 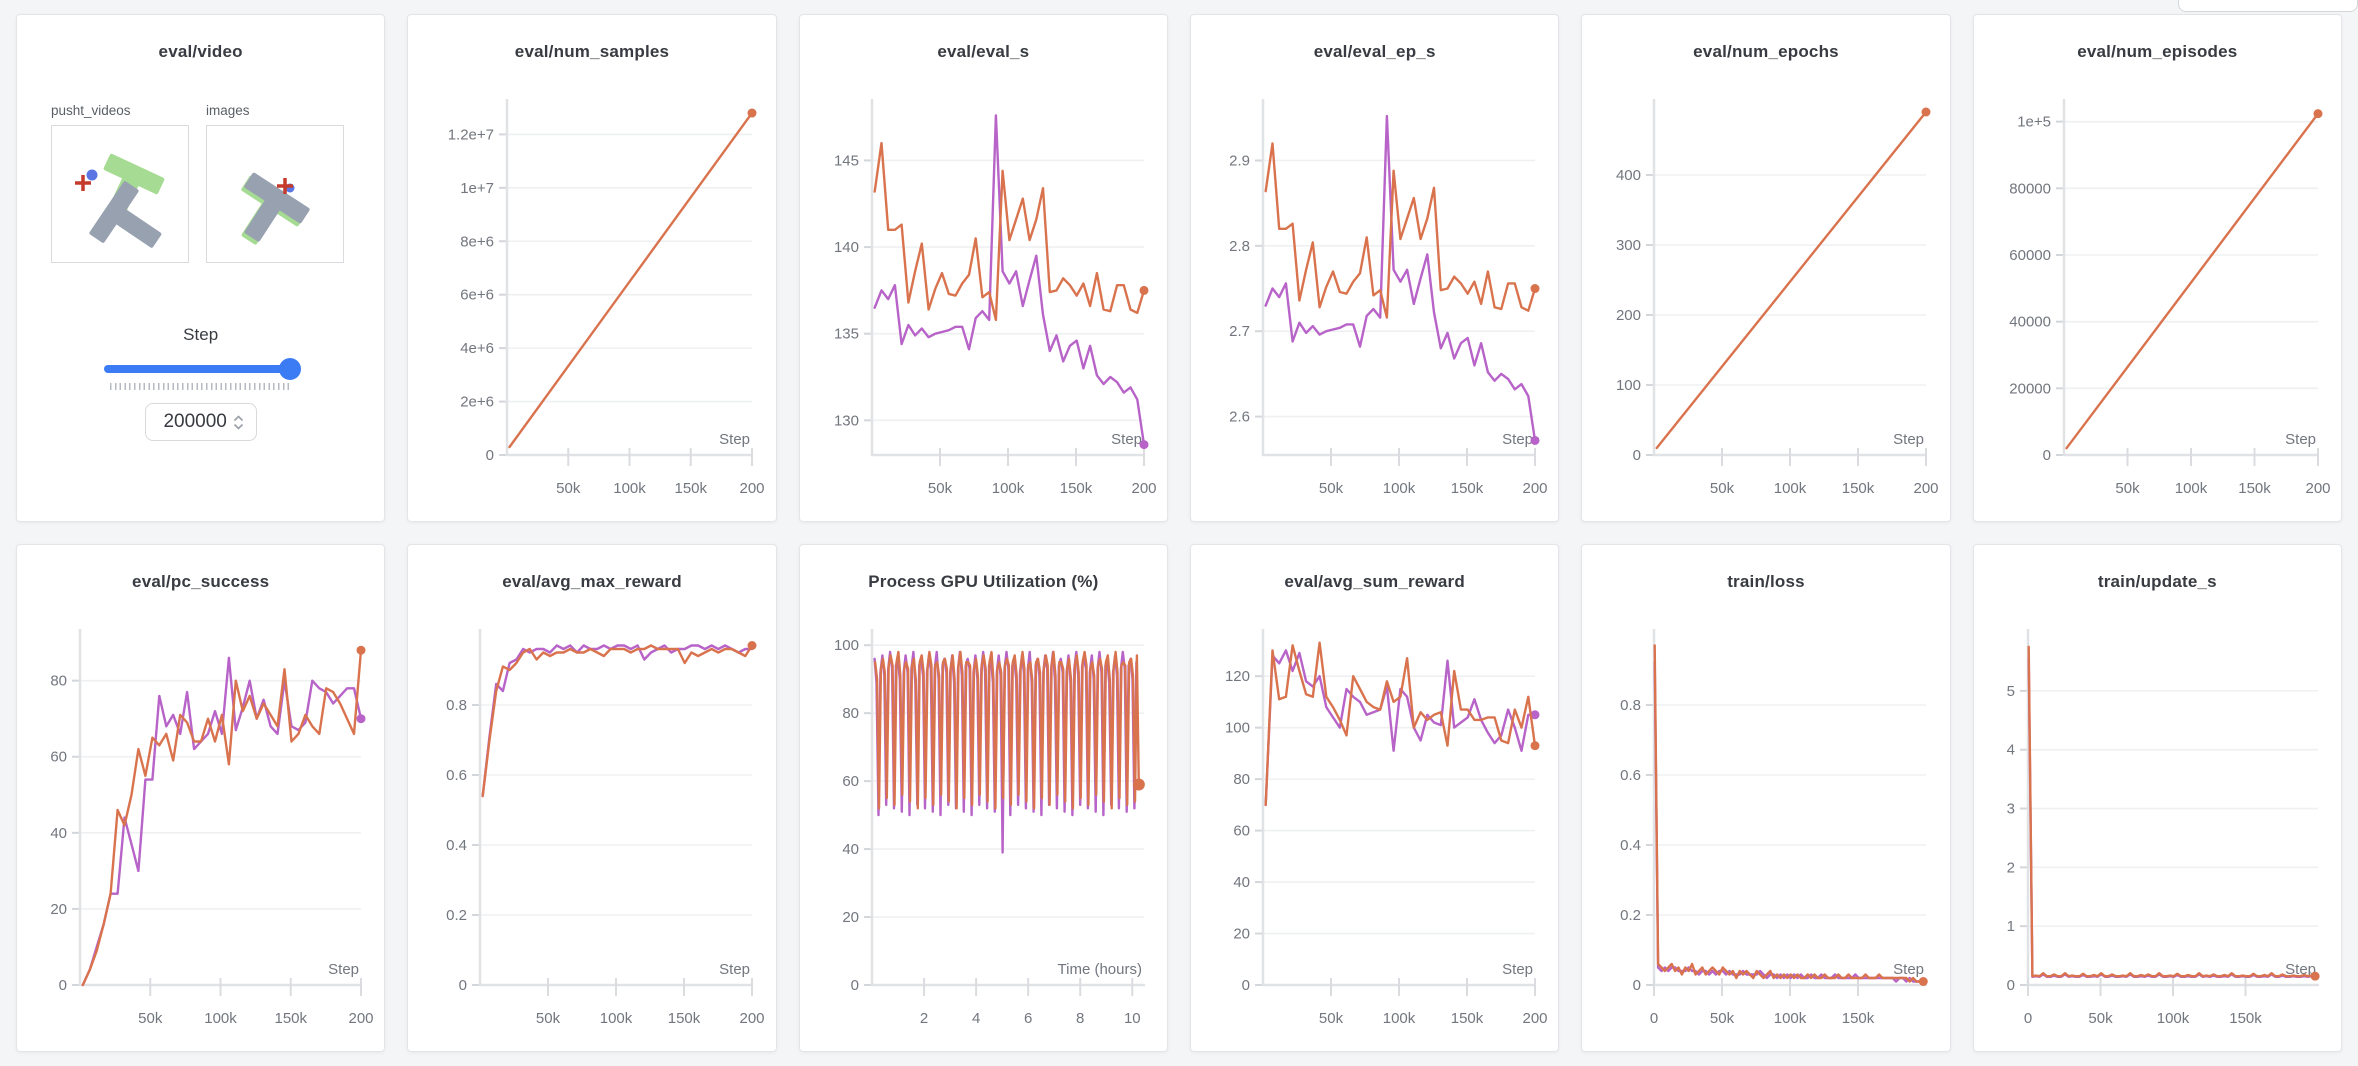 What do you see at coordinates (478, 241) in the screenshot?
I see `svg-text: 8e+6` at bounding box center [478, 241].